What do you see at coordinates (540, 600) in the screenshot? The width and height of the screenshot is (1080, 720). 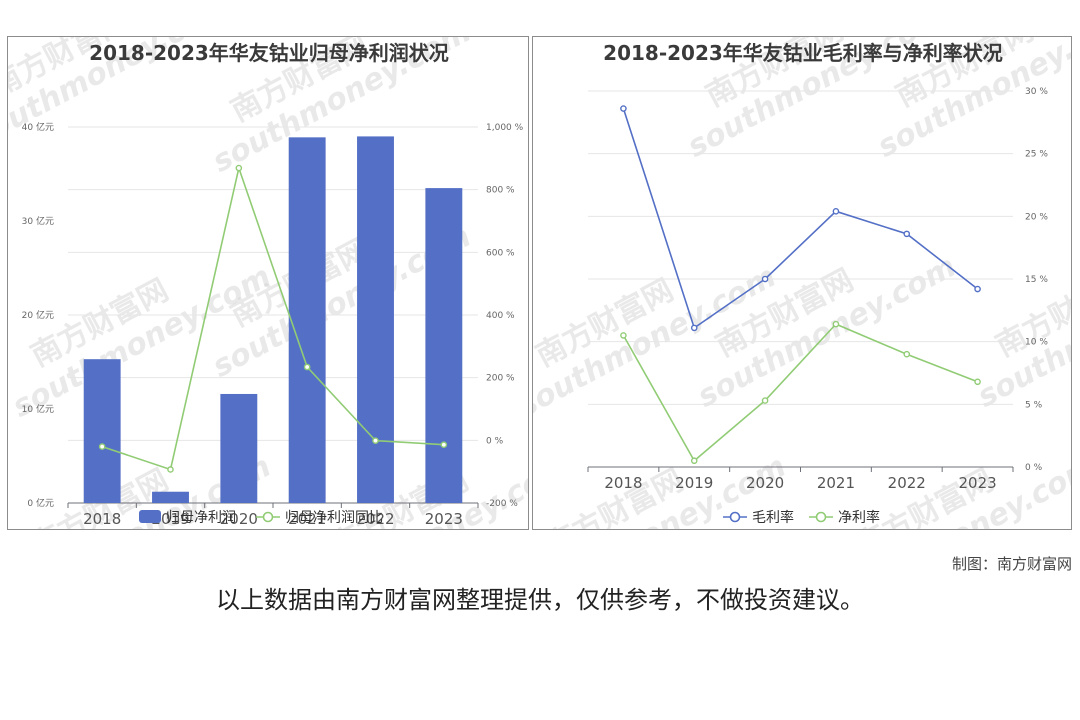 I see `disclaimer-text: 以上数据由南方财富网整理提供，仅供参考，不做投资建议。` at bounding box center [540, 600].